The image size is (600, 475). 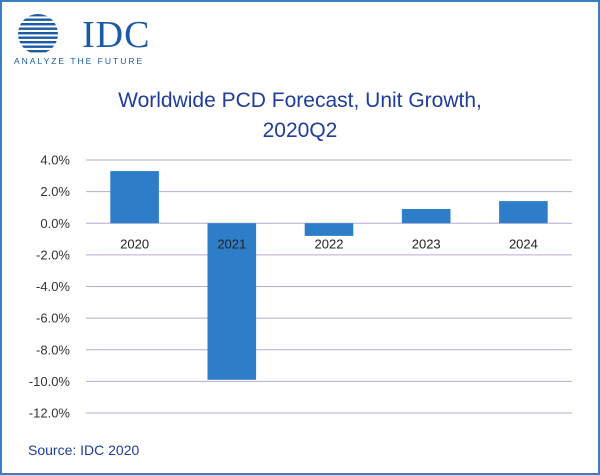 I want to click on idc-logo: IDC ANALYZE THE FUTURE, so click(x=84, y=40).